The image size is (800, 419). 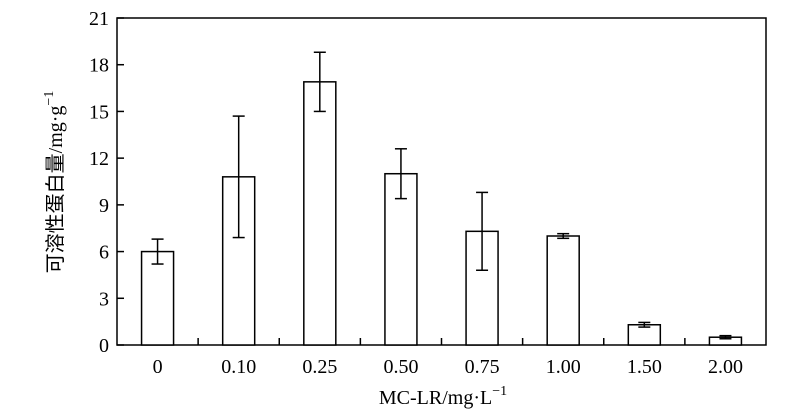 I want to click on x-tick-label: 0.50, so click(x=400, y=367).